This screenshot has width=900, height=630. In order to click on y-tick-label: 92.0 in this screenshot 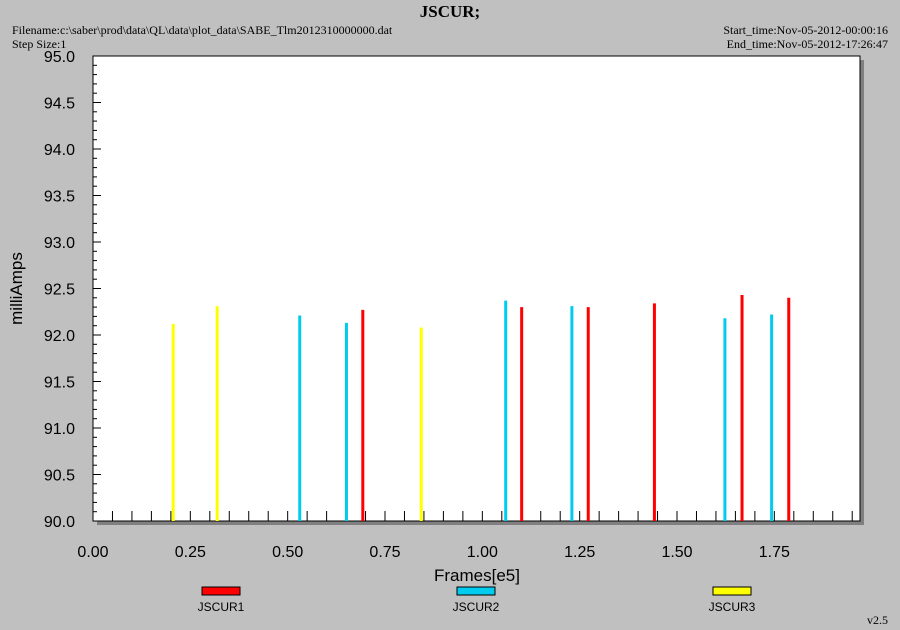, I will do `click(59, 336)`.